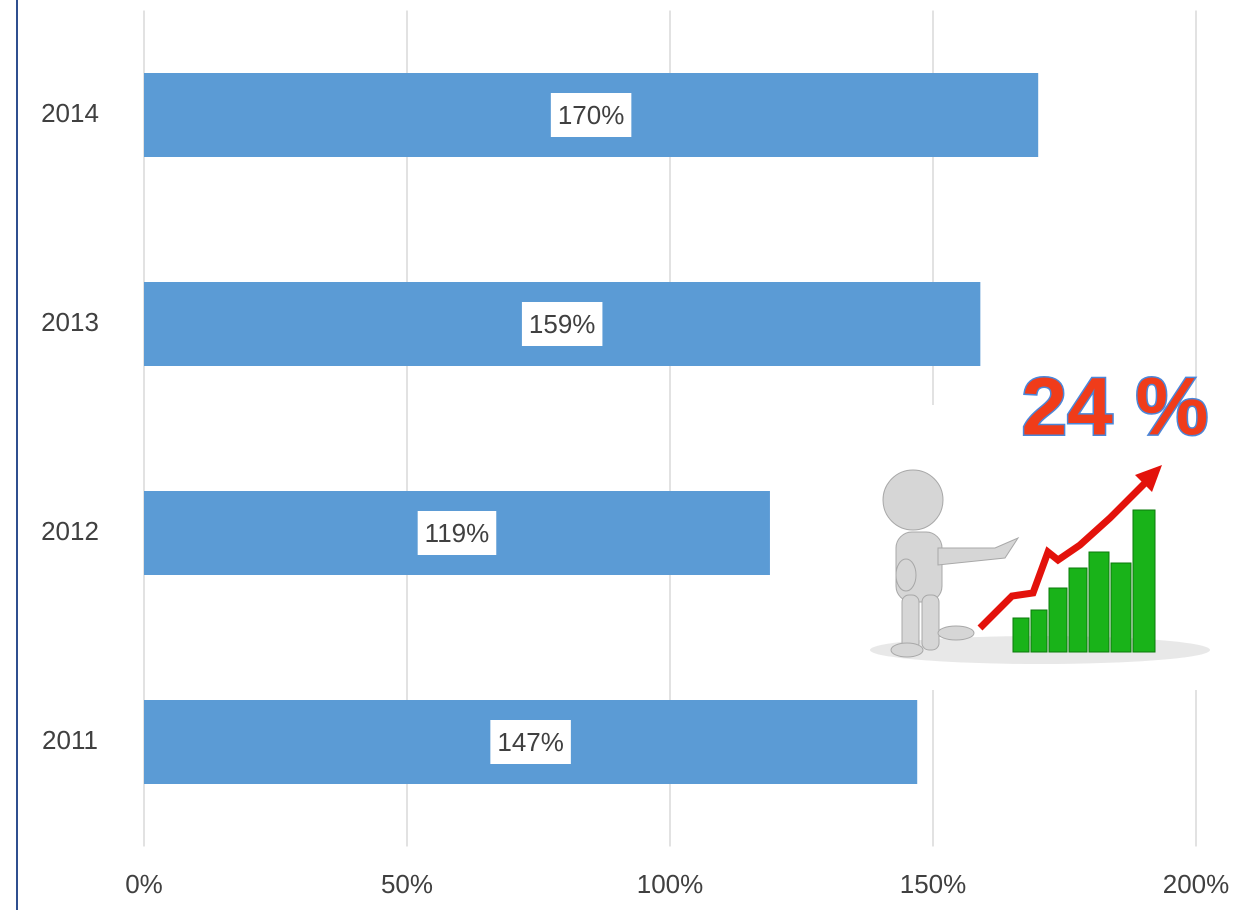 This screenshot has height=910, width=1256. I want to click on value-label: 147%, so click(530, 742).